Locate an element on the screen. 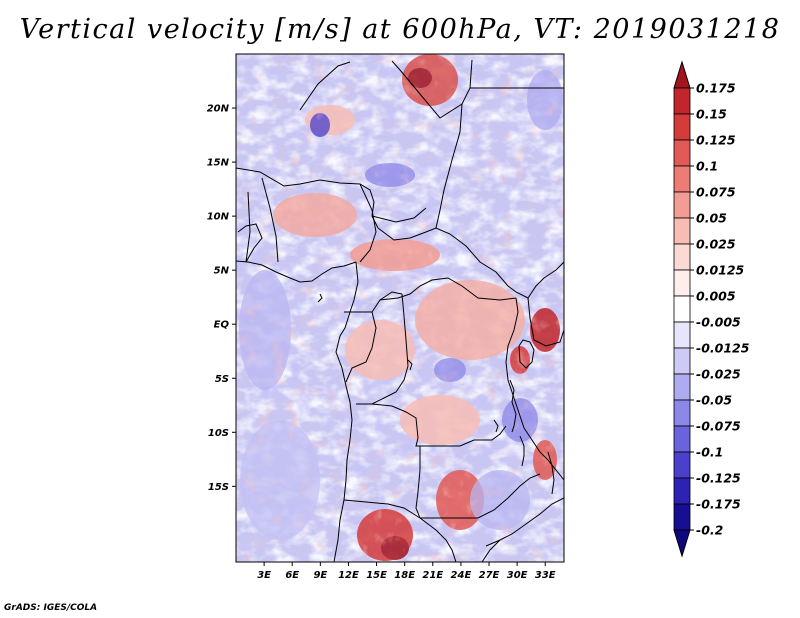 This screenshot has width=800, height=618. colorbar-label: -0.005 is located at coordinates (718, 322).